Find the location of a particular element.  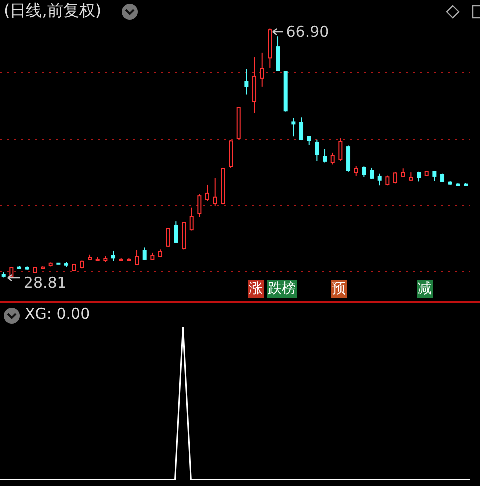

annotation: 减 is located at coordinates (425, 289).